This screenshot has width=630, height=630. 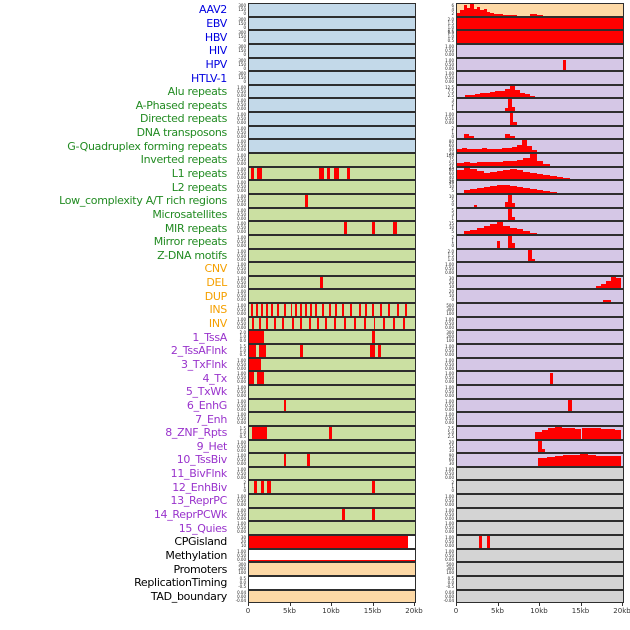 What do you see at coordinates (240, 569) in the screenshot?
I see `y-axis-ticks-left: 300 200 100` at bounding box center [240, 569].